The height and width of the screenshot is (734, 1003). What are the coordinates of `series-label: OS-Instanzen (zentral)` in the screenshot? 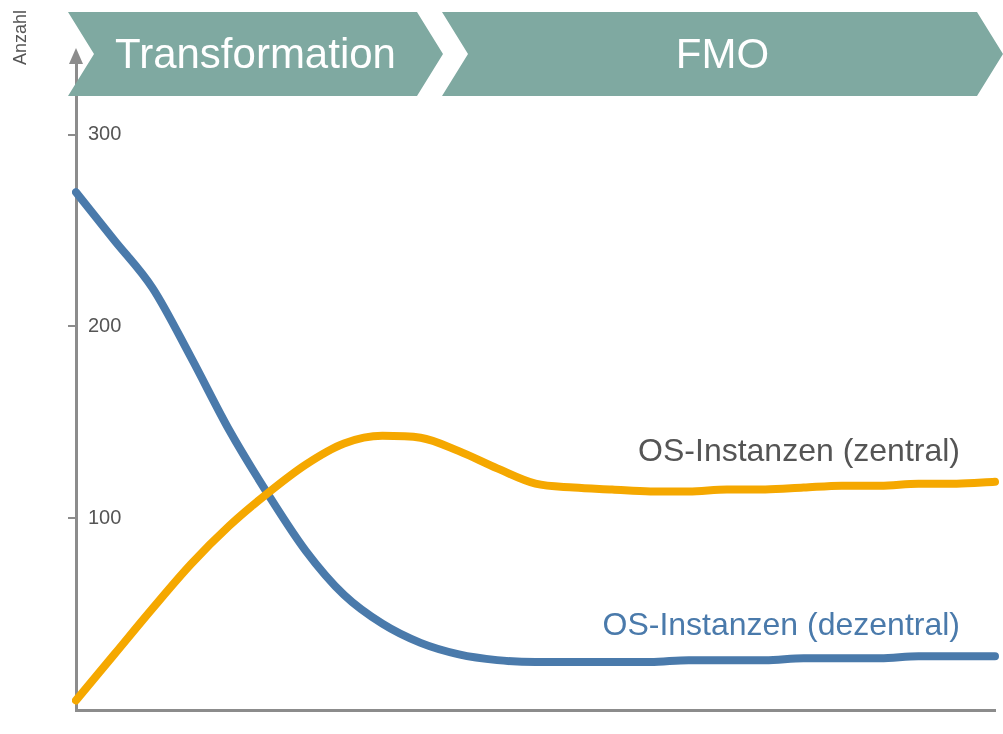 It's located at (799, 449).